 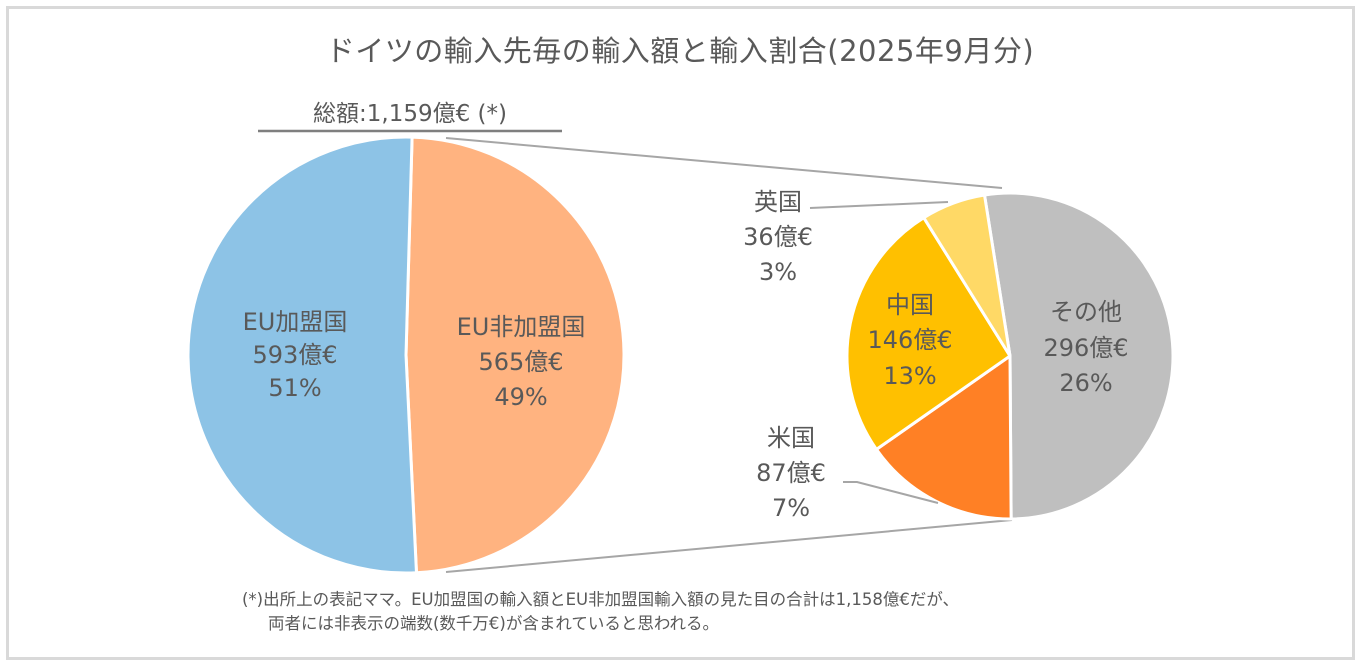 I want to click on label-other-name: その他, so click(x=1086, y=312).